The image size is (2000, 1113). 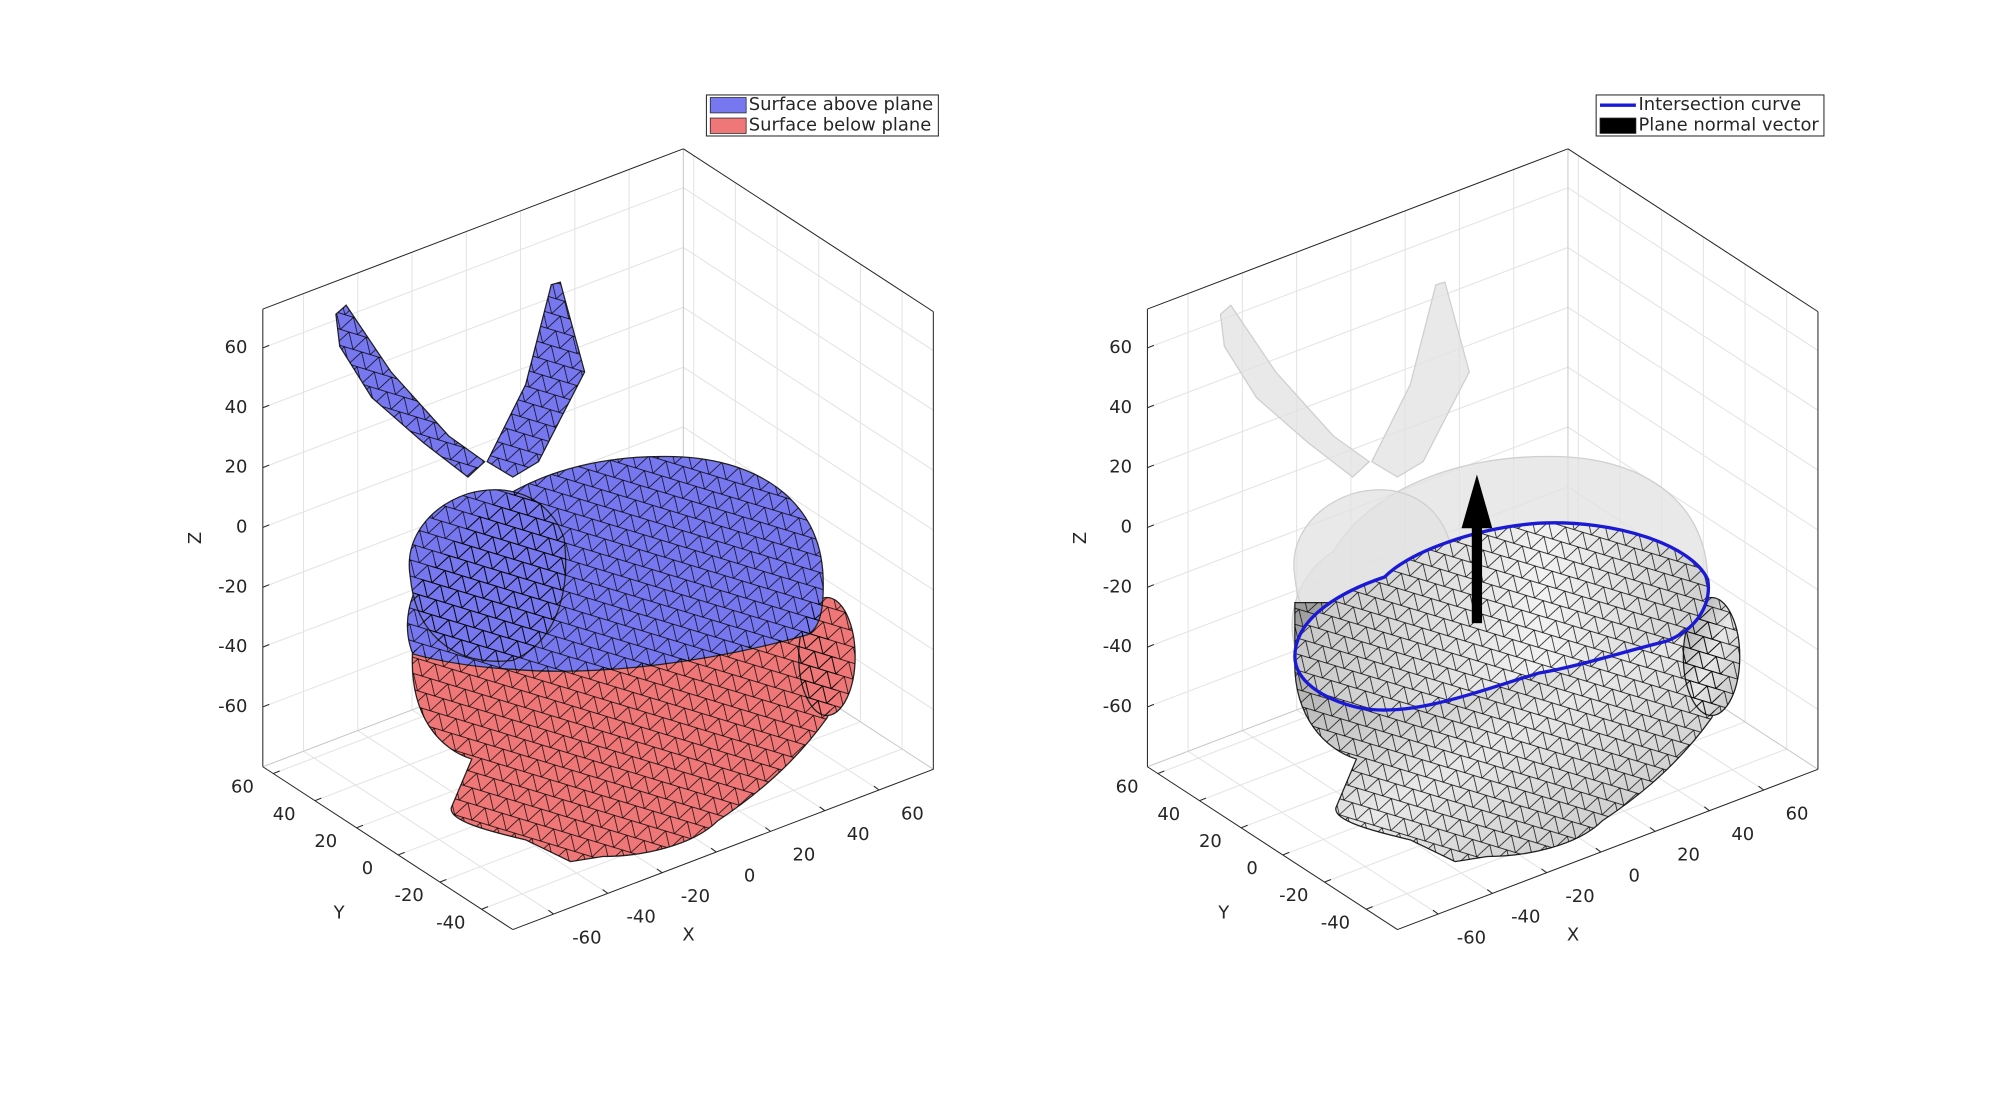 I want to click on y-tick-label: 40, so click(x=284, y=814).